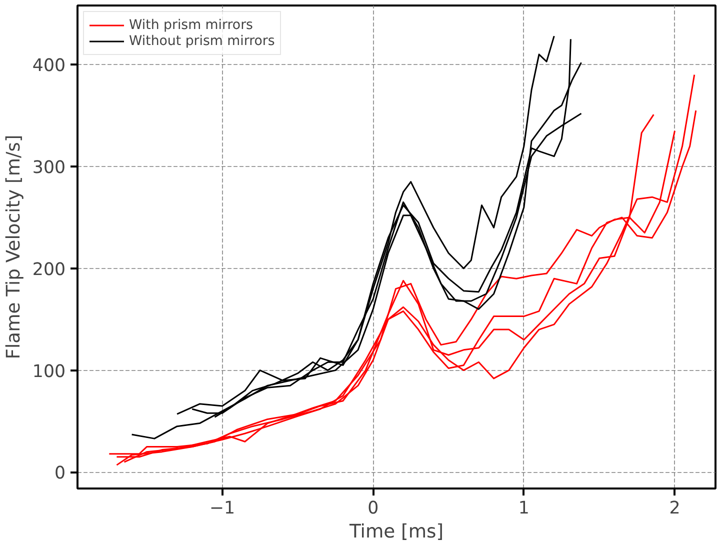 The height and width of the screenshot is (550, 725). I want to click on x-tick-label: −1, so click(223, 508).